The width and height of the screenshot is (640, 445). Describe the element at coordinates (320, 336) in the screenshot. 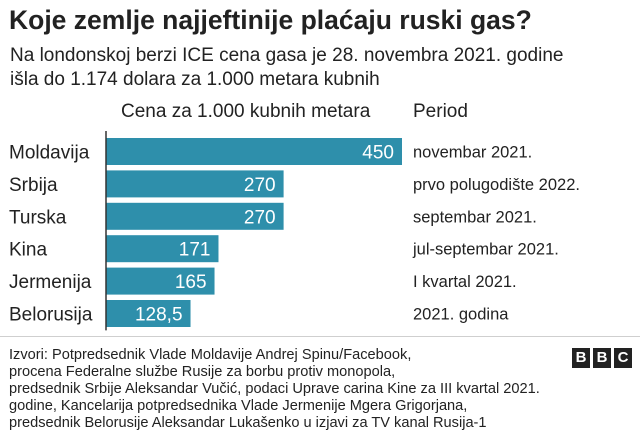

I see `footer-divider` at that location.